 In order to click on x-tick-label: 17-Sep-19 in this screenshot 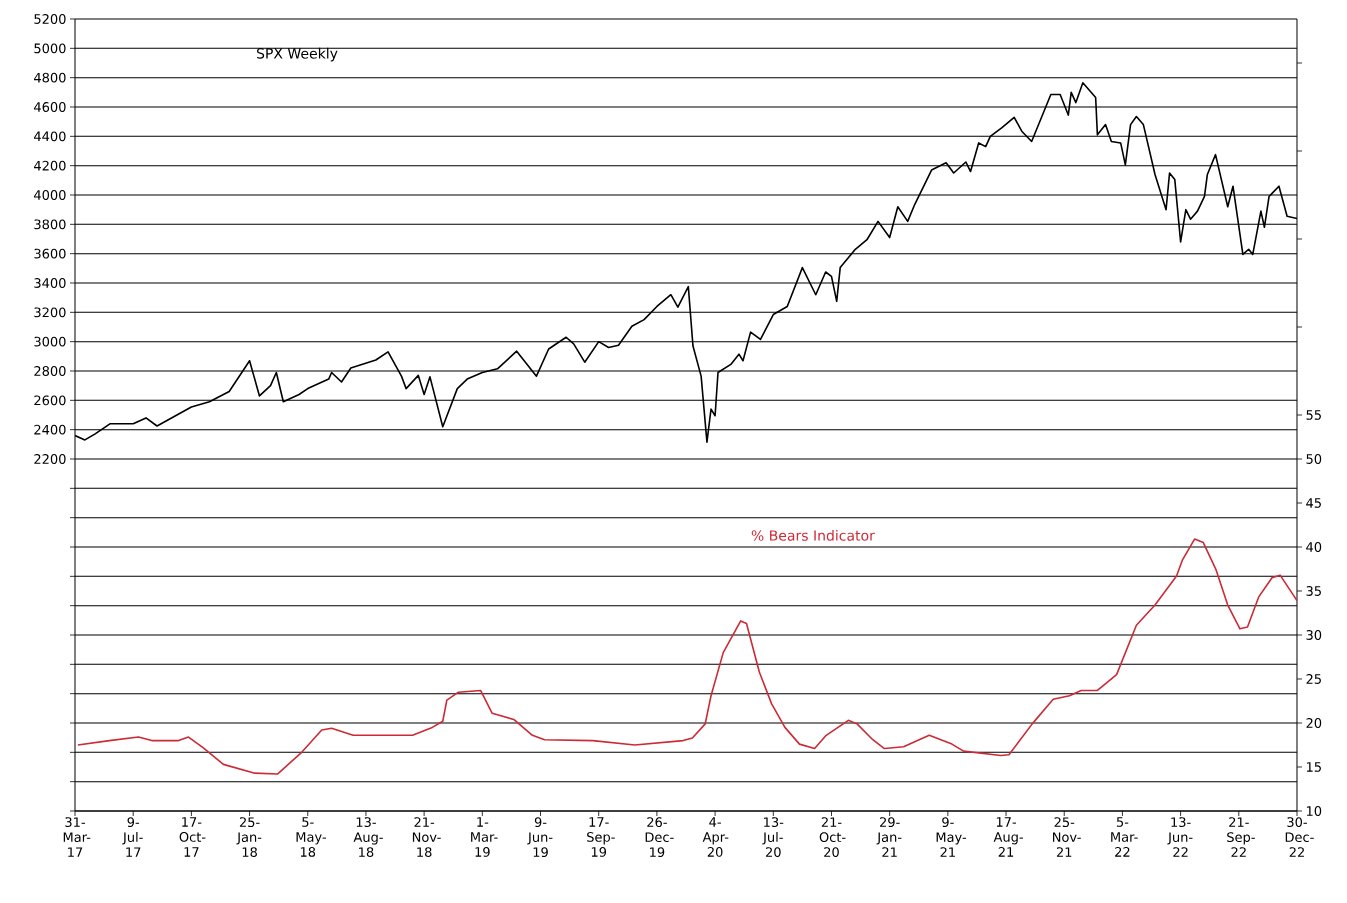, I will do `click(601, 837)`.